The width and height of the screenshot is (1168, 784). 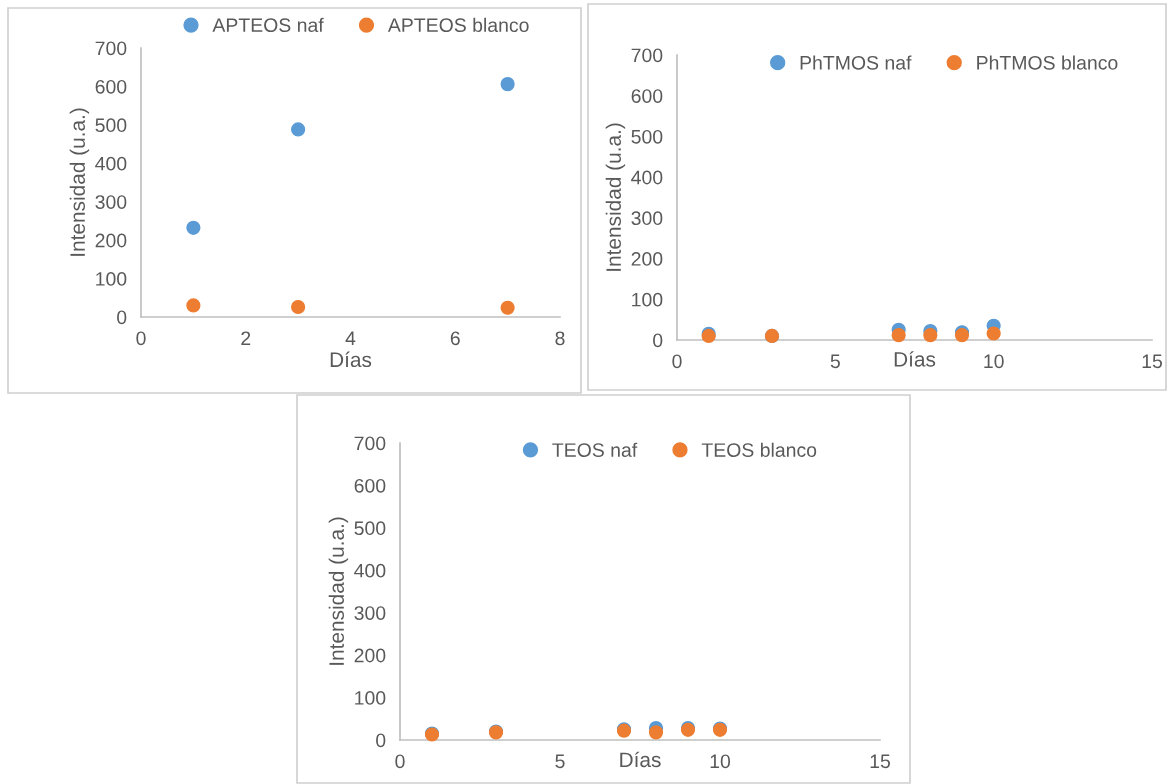 I want to click on x-tick-label: 8, so click(x=560, y=338).